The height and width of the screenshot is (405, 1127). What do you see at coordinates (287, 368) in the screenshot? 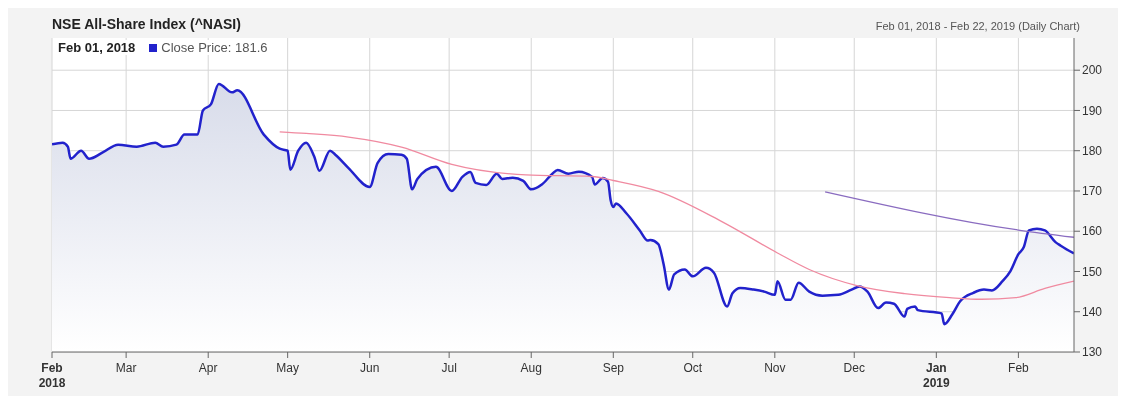
I see `x-tick-label: May` at bounding box center [287, 368].